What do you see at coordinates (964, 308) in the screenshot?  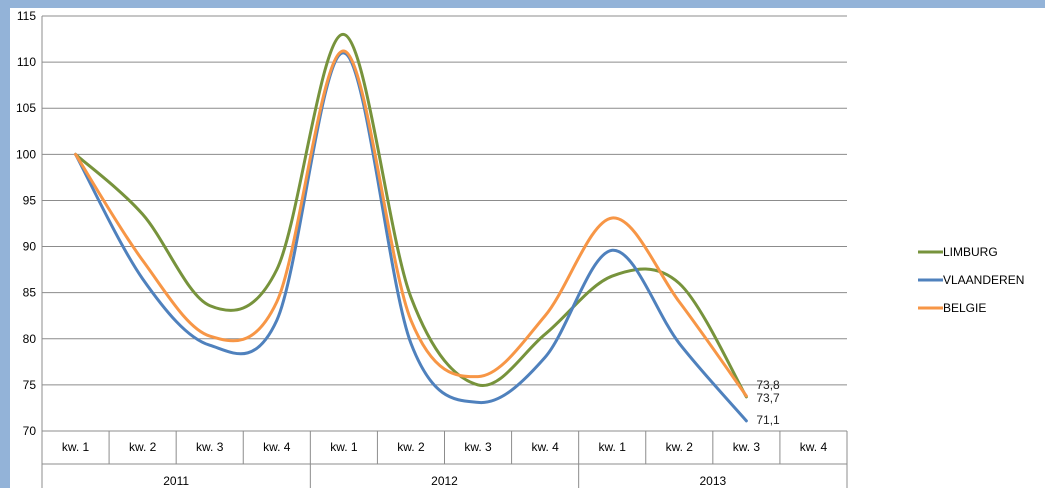 I see `legend-label-belgie: BELGIE` at bounding box center [964, 308].